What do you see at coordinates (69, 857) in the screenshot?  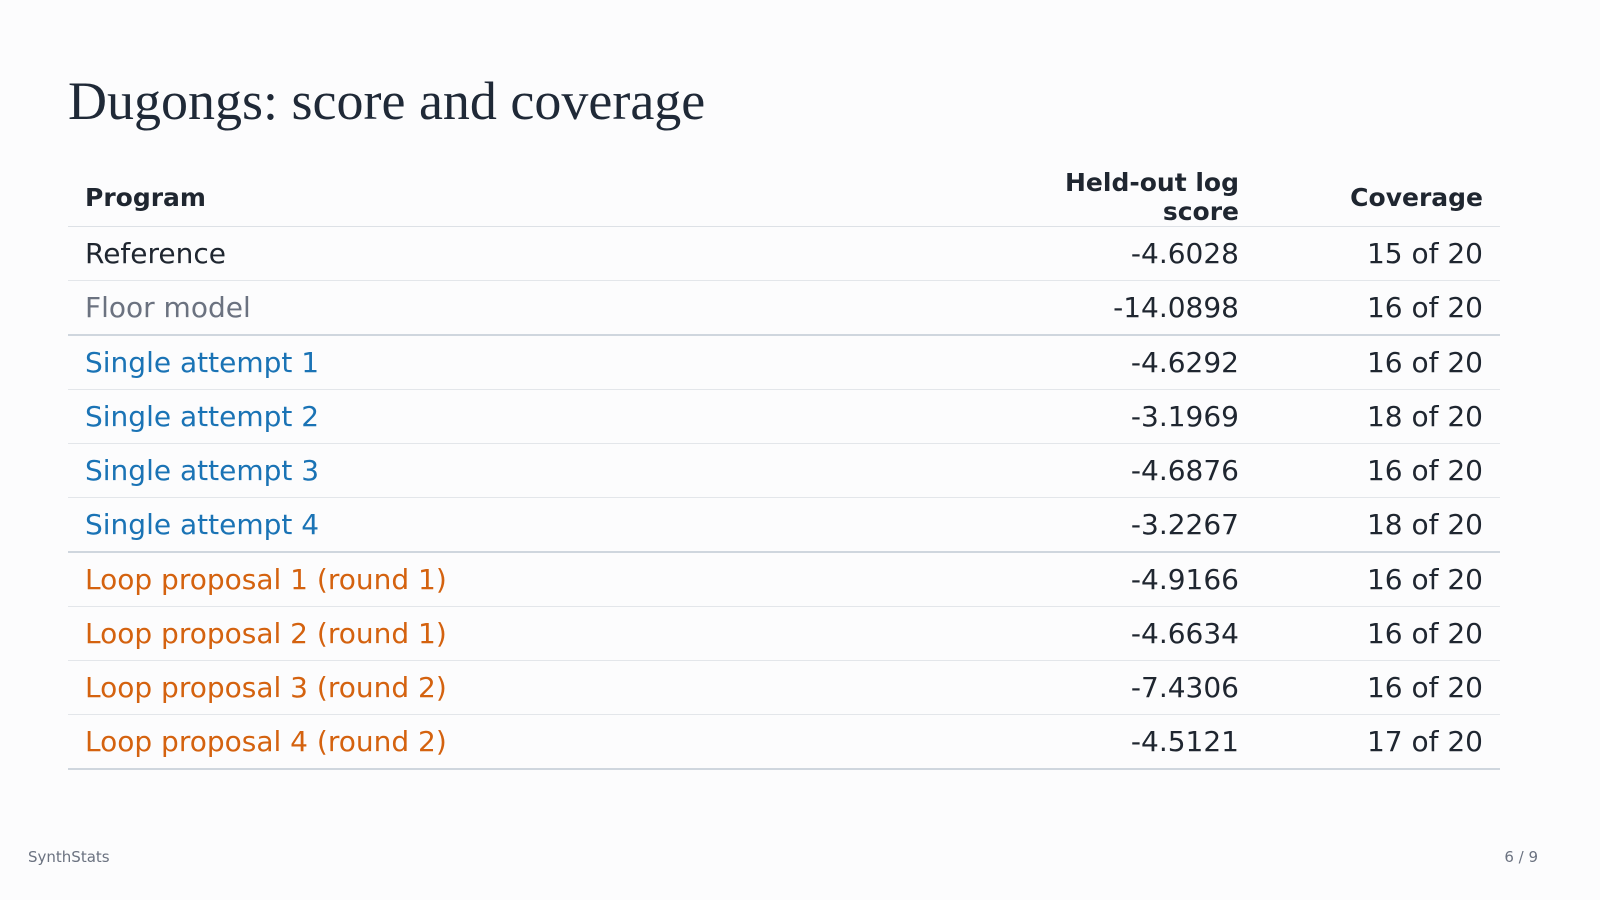 I see `footer-brand: SynthStats` at bounding box center [69, 857].